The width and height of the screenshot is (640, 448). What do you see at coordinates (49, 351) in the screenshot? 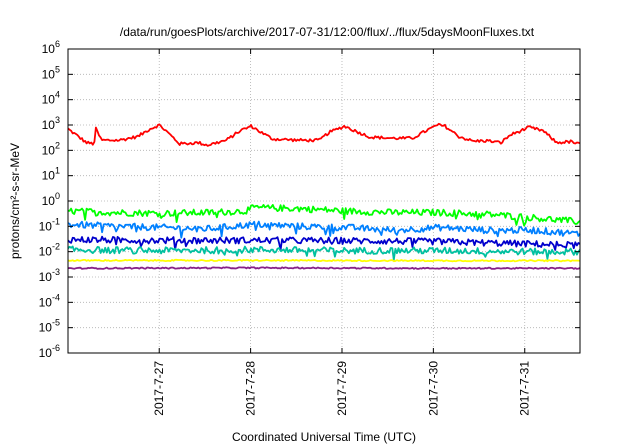
I see `y-tick-label: 10⁻⁶` at bounding box center [49, 351].